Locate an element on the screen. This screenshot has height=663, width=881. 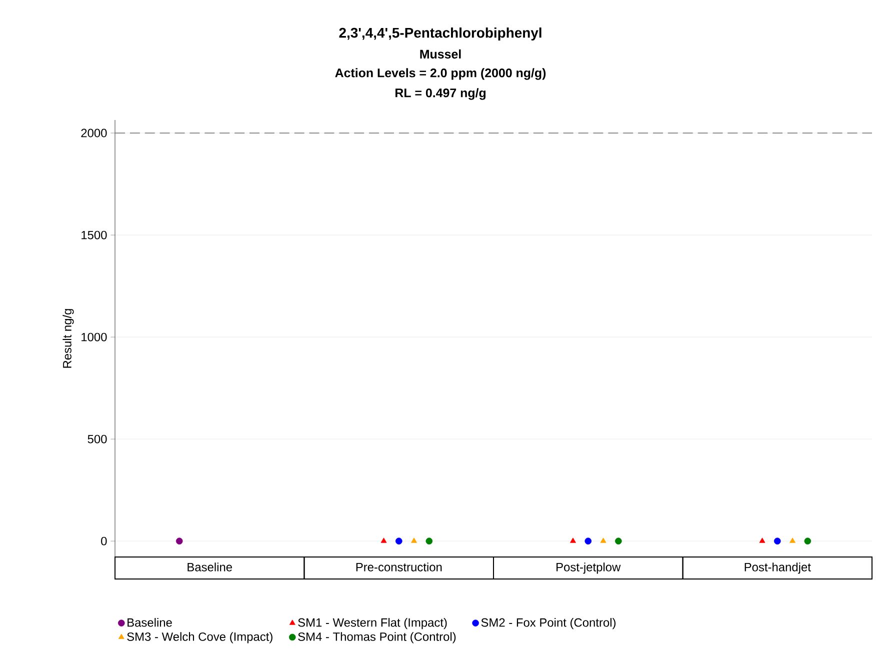
y-tick-label: 0 is located at coordinates (104, 541).